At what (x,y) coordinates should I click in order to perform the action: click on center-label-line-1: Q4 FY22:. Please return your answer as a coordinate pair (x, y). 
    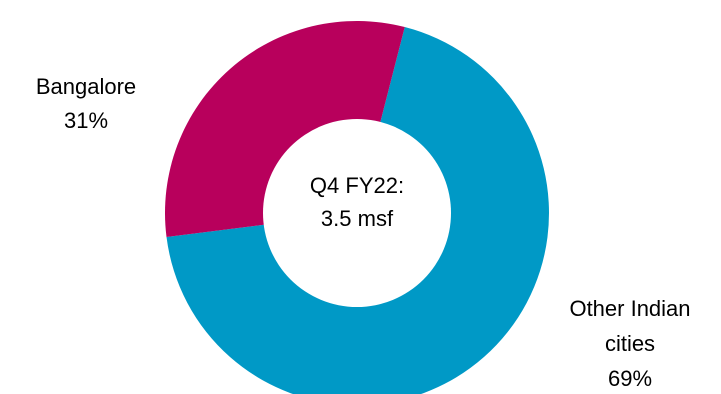
    Looking at the image, I should click on (357, 185).